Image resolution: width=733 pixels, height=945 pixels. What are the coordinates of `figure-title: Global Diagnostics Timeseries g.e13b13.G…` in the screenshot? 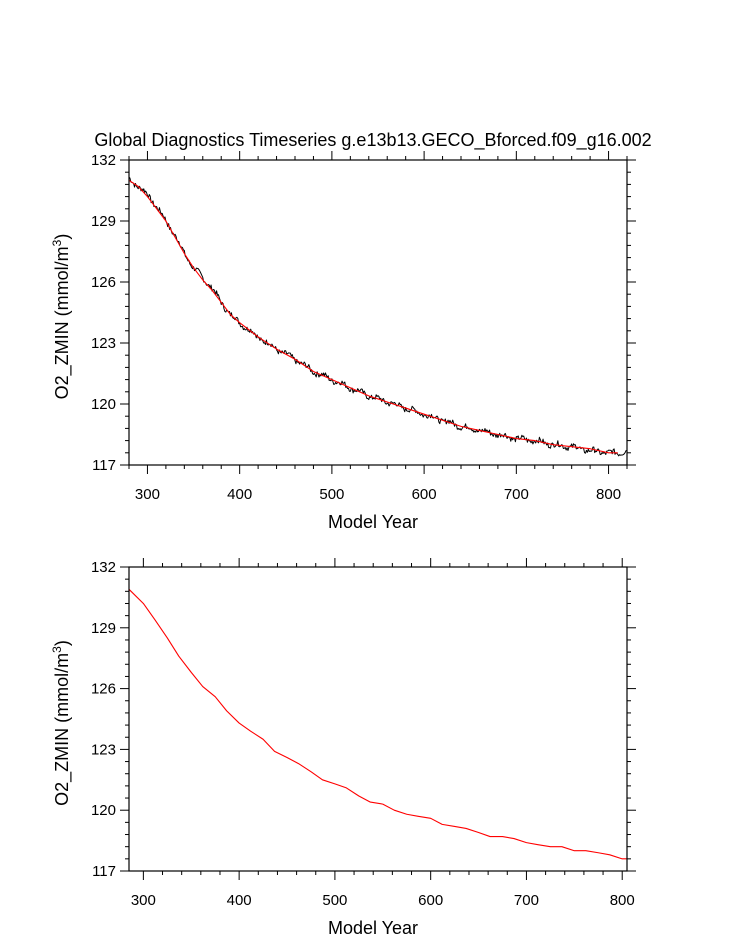 It's located at (372, 140).